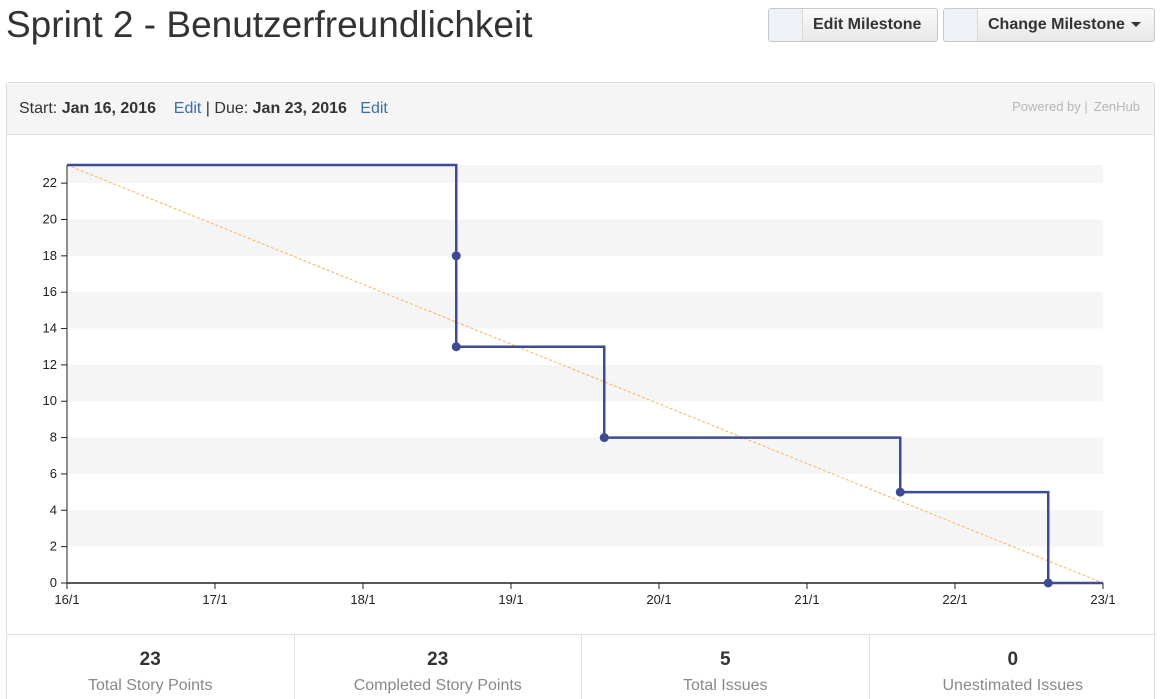 The height and width of the screenshot is (699, 1160). What do you see at coordinates (269, 24) in the screenshot?
I see `page-title: Sprint 2 - Benutzerfreundlichkeit` at bounding box center [269, 24].